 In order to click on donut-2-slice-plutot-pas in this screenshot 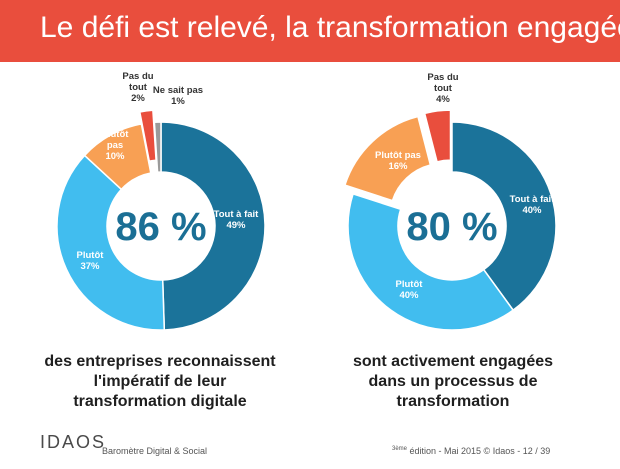, I will do `click(387, 158)`.